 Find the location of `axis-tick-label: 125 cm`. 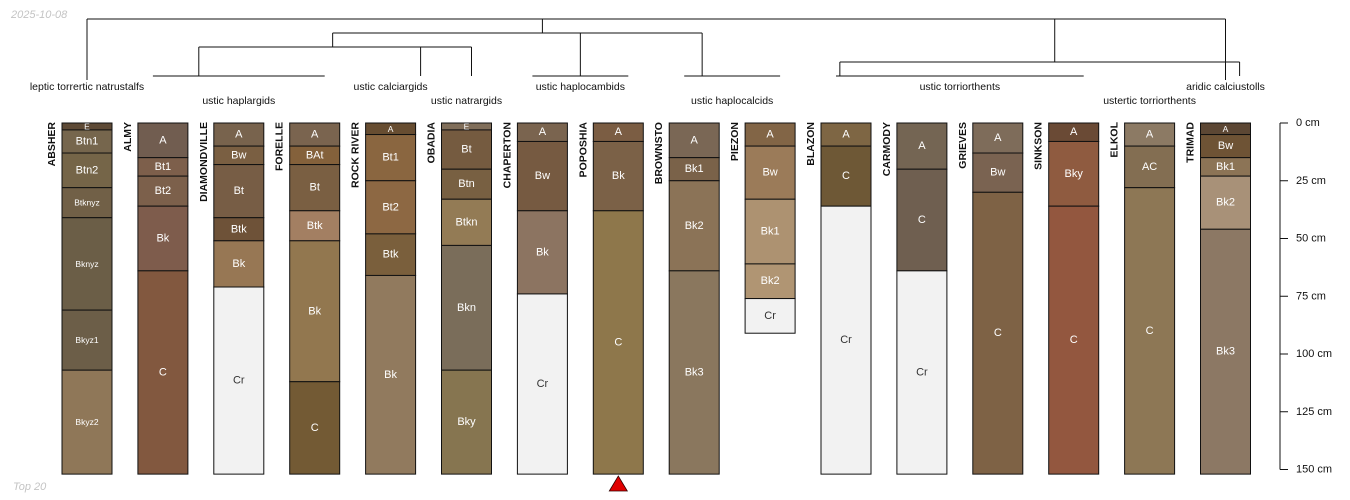

axis-tick-label: 125 cm is located at coordinates (1314, 412).